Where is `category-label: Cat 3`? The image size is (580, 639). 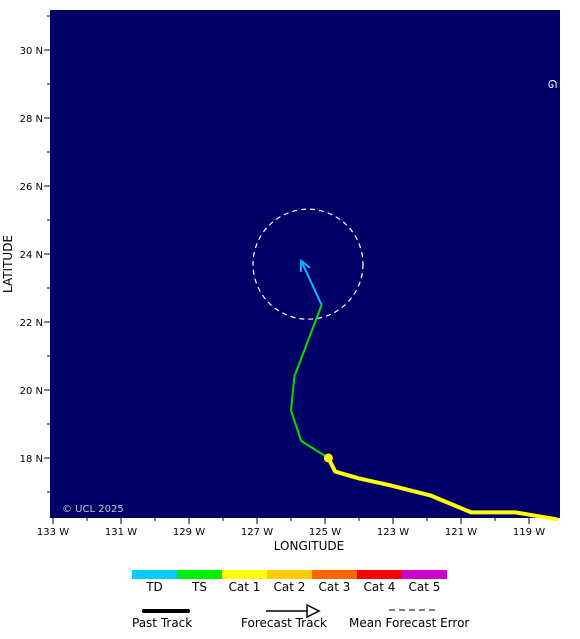
category-label: Cat 3 is located at coordinates (334, 587).